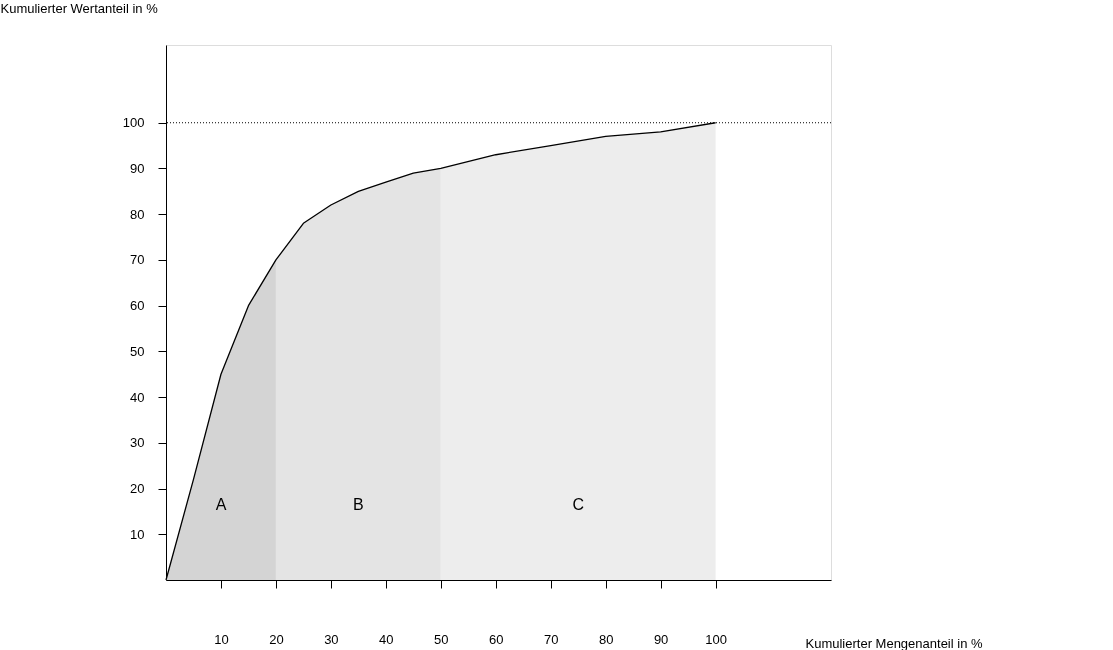 This screenshot has width=1113, height=650. What do you see at coordinates (221, 505) in the screenshot?
I see `series-label: A` at bounding box center [221, 505].